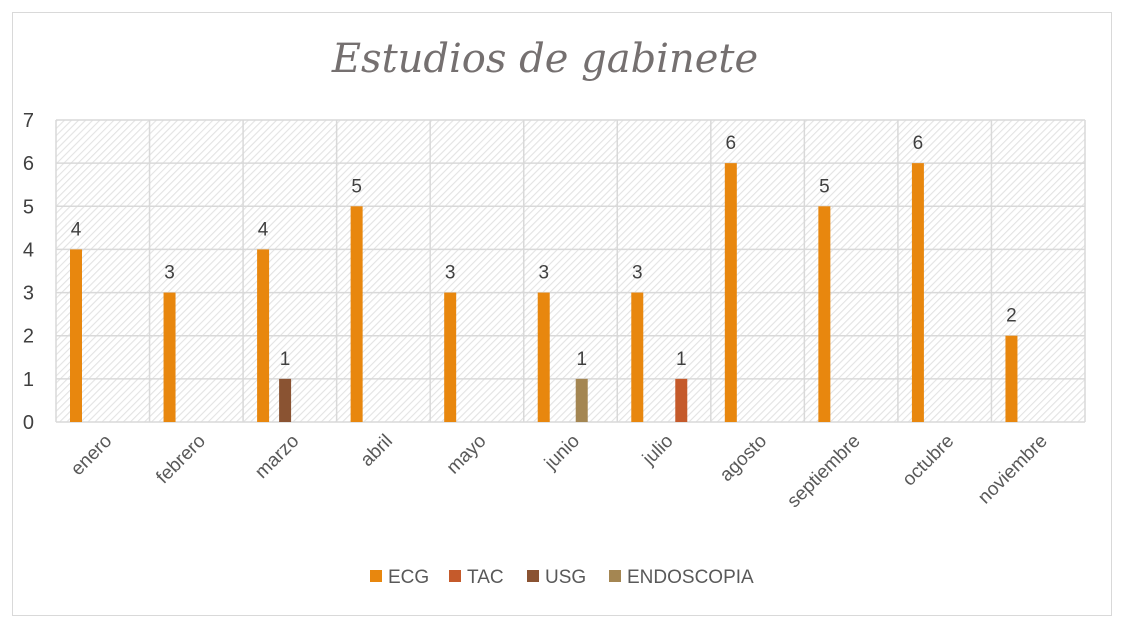 Image resolution: width=1126 pixels, height=632 pixels. I want to click on legend-label-usg: USG, so click(565, 577).